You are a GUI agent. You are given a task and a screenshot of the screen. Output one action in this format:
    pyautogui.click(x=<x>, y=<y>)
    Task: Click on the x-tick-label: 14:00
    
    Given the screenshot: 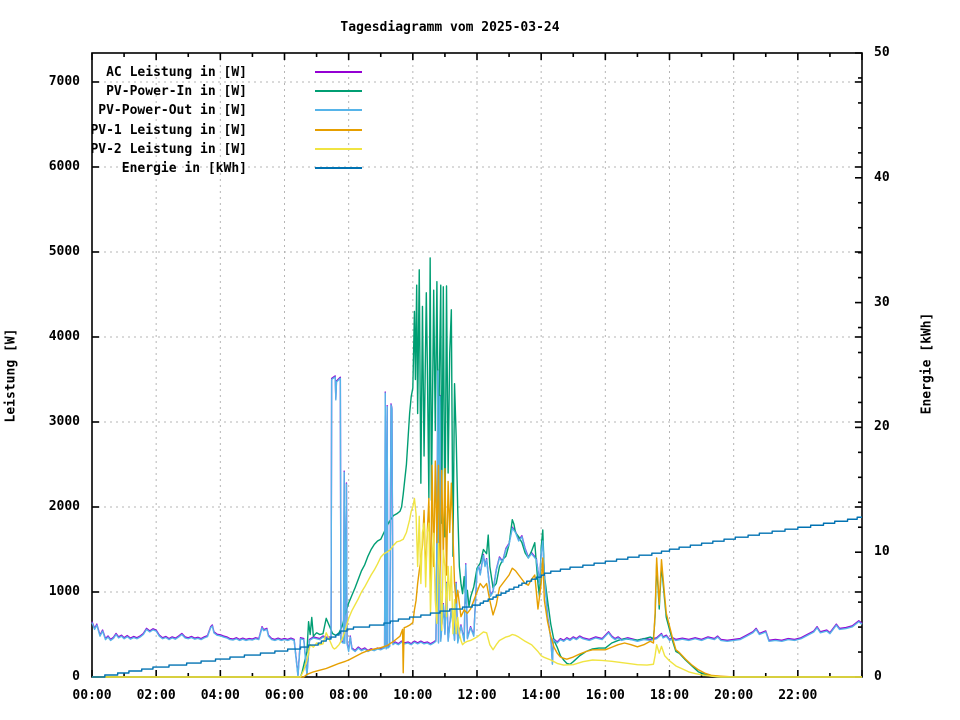 What is the action you would take?
    pyautogui.click(x=541, y=695)
    